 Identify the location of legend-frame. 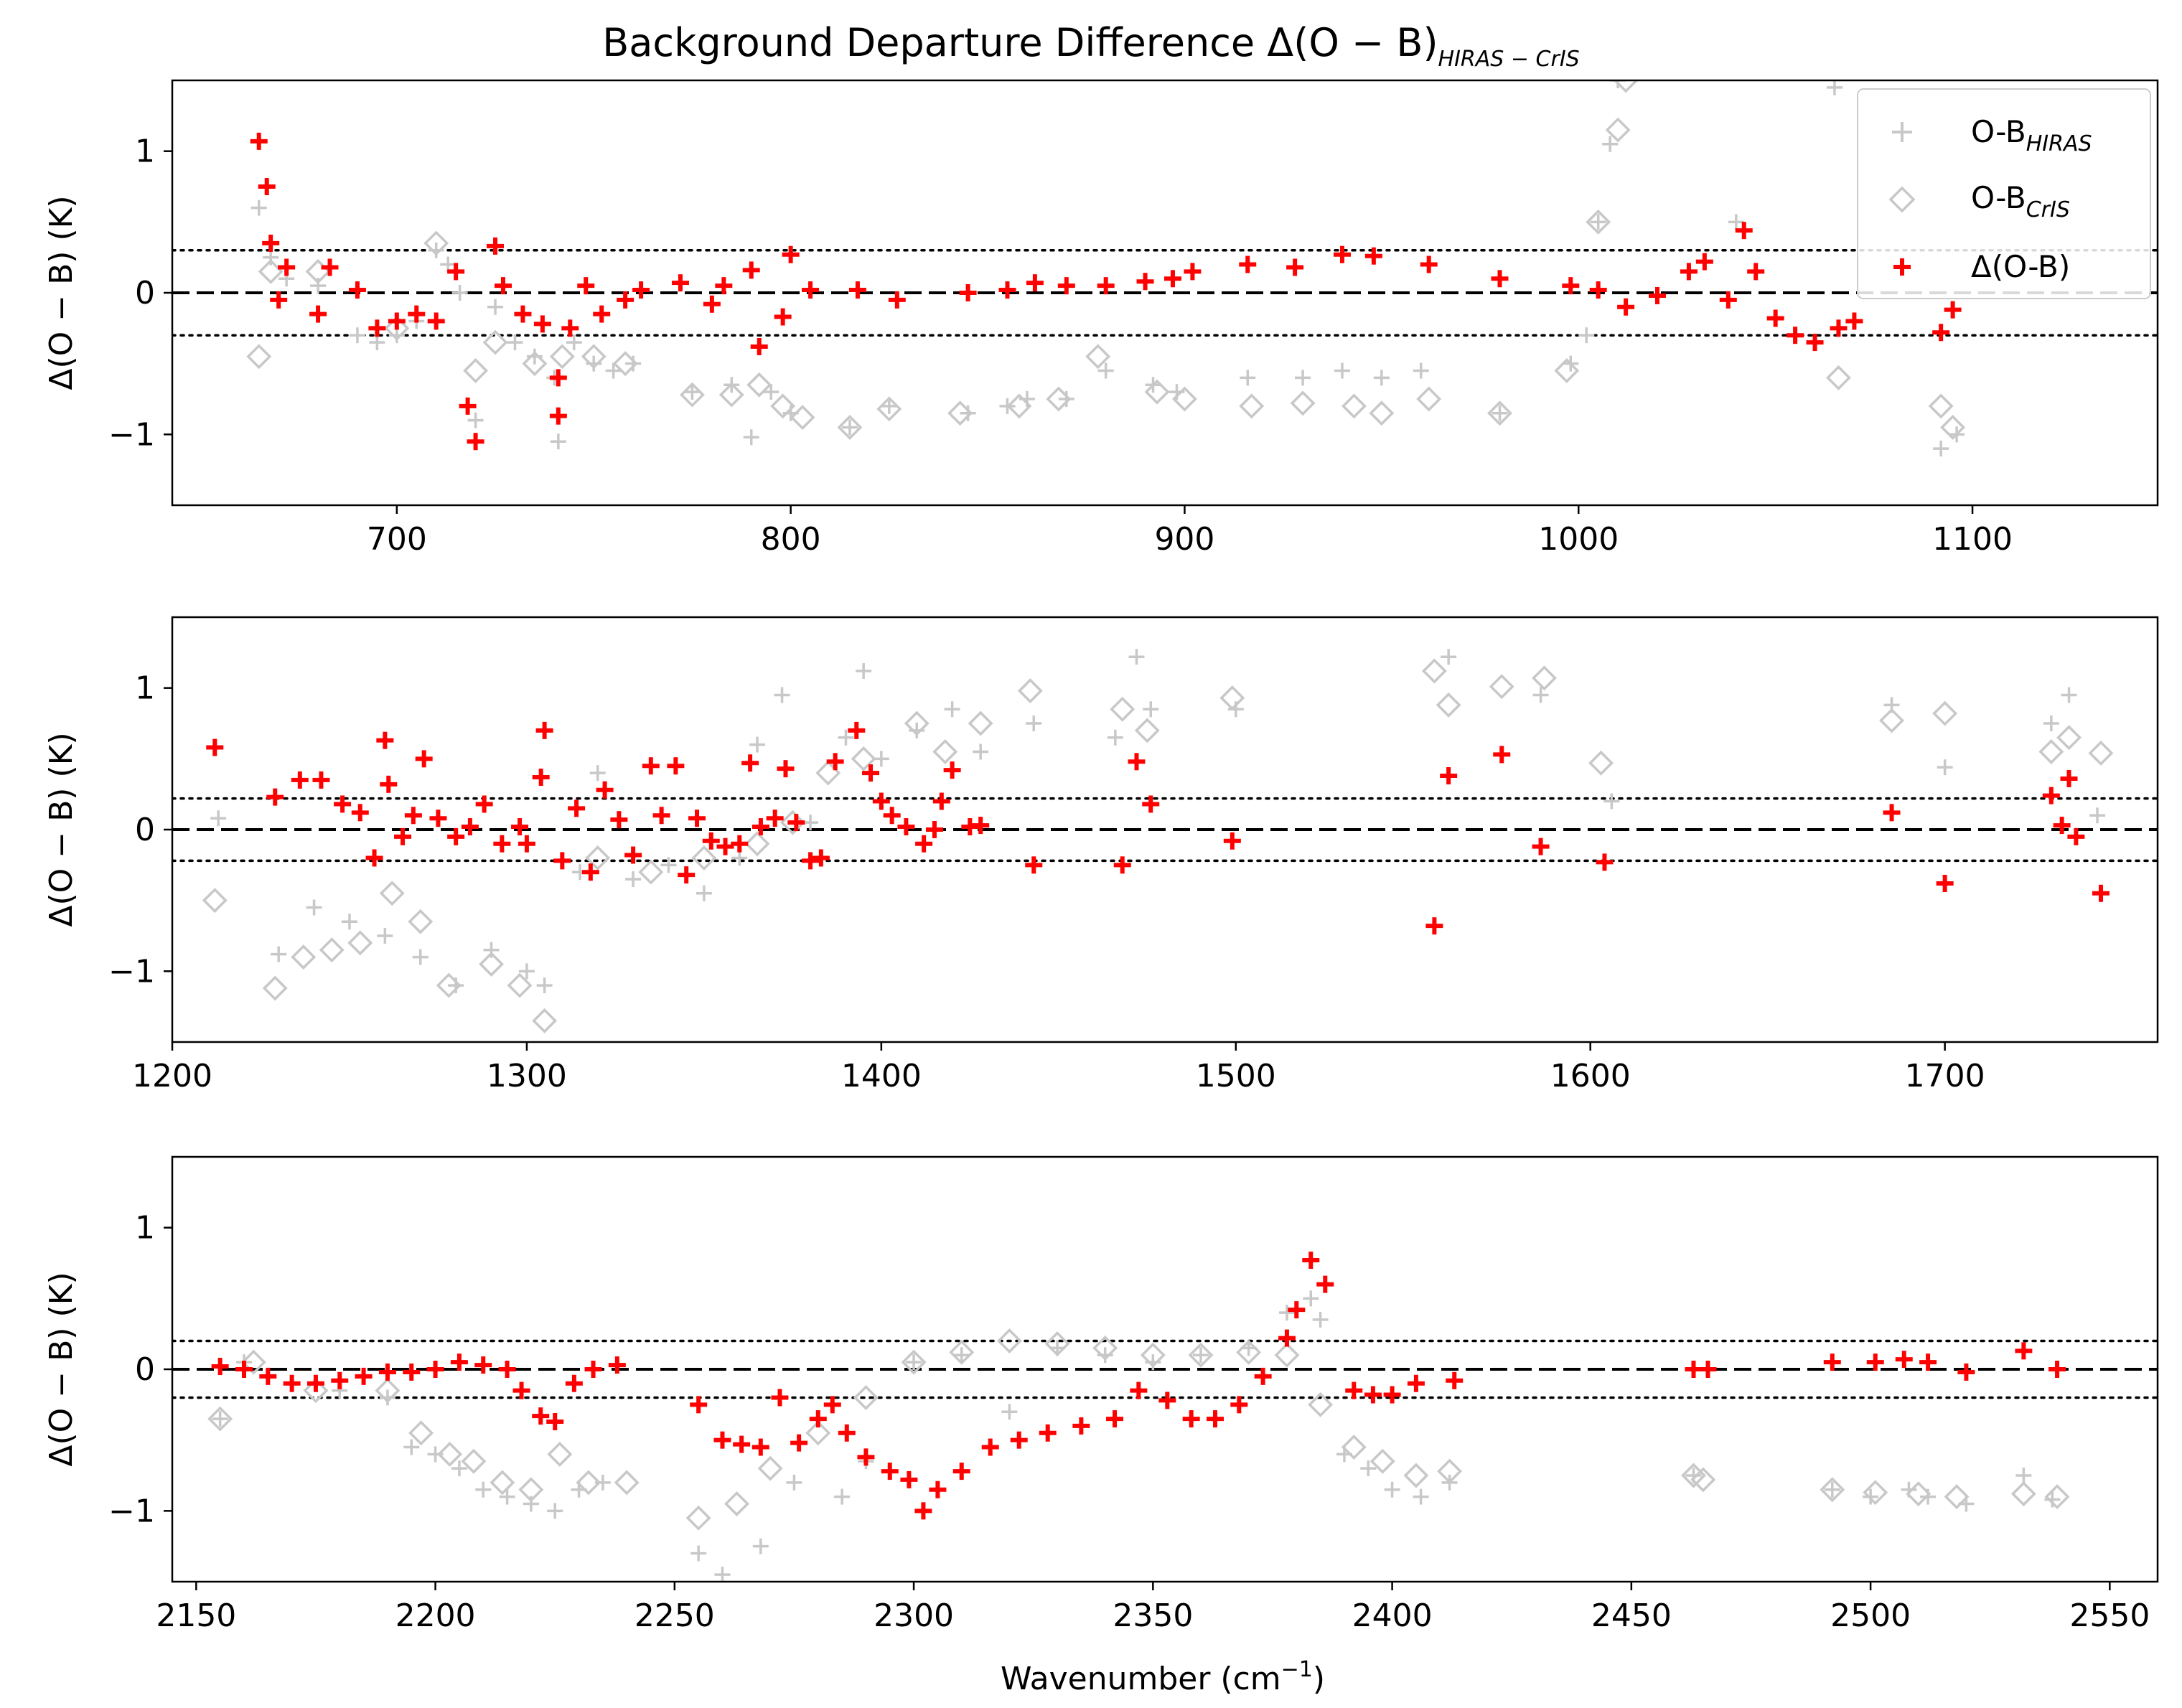
(2004, 193).